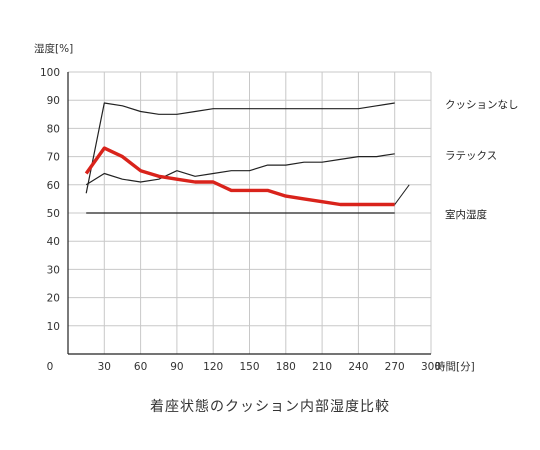 The width and height of the screenshot is (540, 450). What do you see at coordinates (249, 367) in the screenshot?
I see `x-tick-label: 150` at bounding box center [249, 367].